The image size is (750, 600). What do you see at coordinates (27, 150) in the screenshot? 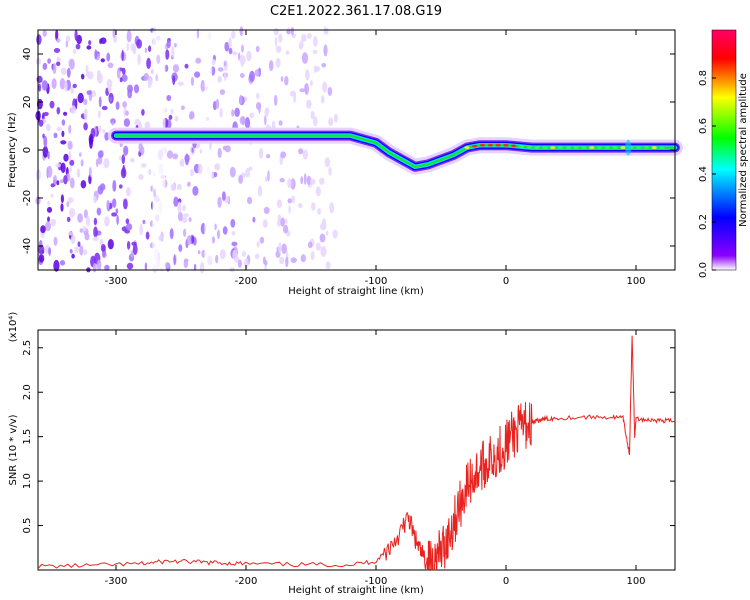
I see `y-tick-label: 0` at bounding box center [27, 150].